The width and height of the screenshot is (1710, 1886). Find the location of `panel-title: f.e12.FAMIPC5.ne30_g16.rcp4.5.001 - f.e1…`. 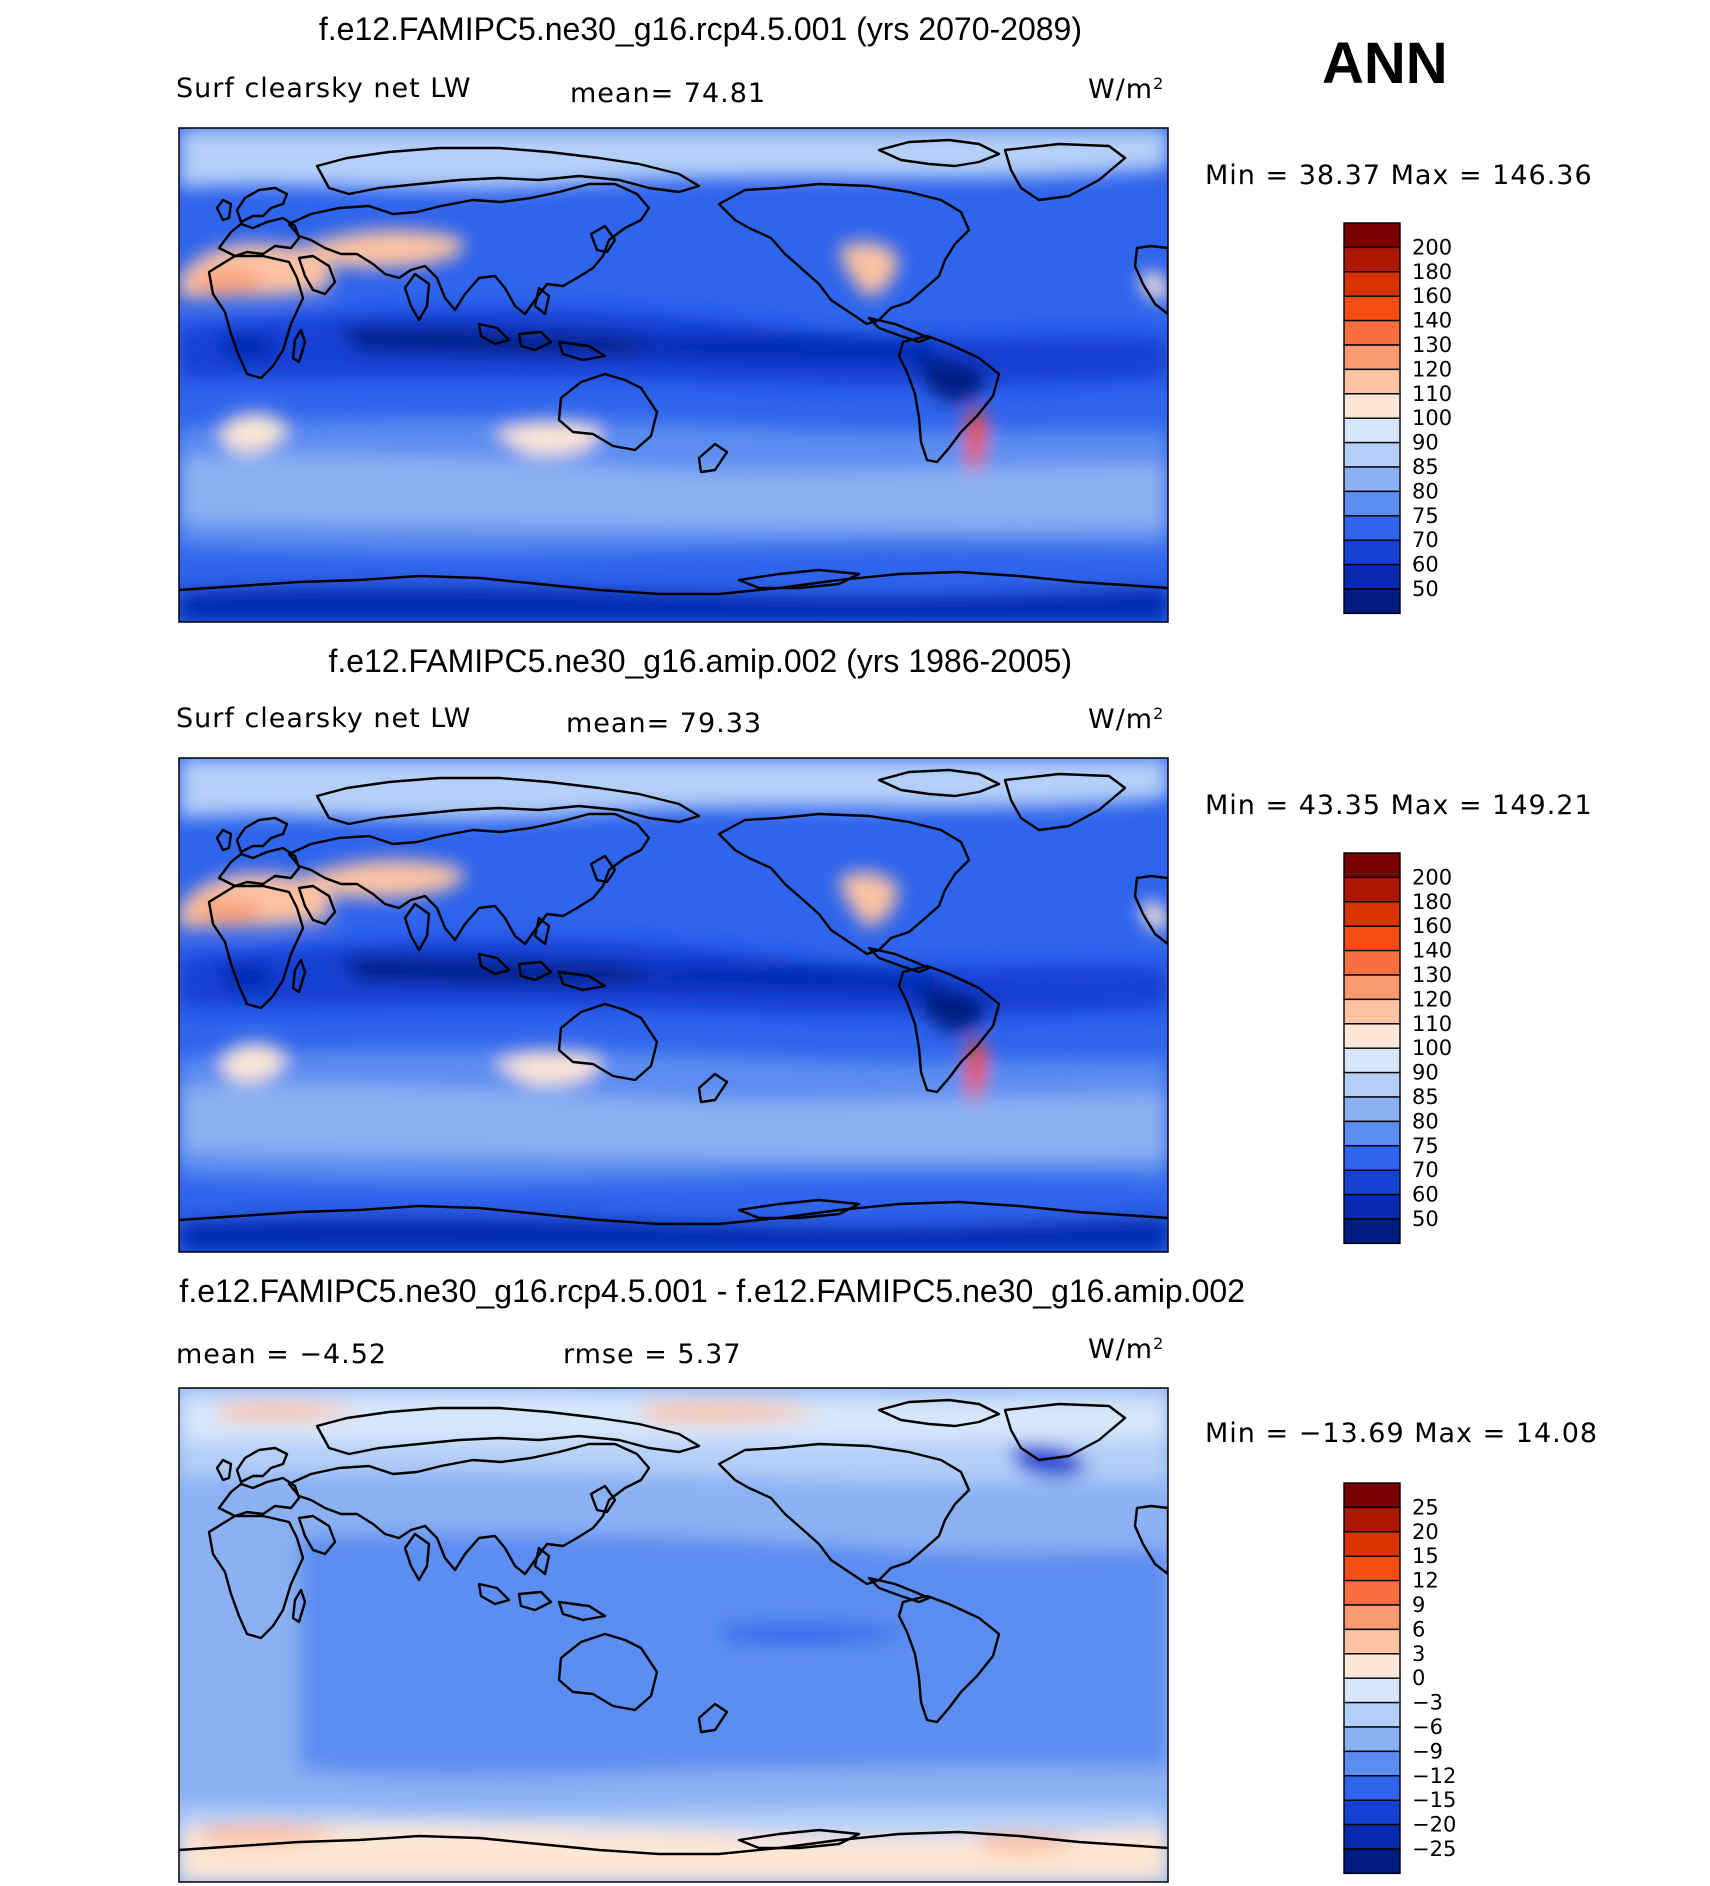

panel-title: f.e12.FAMIPC5.ne30_g16.rcp4.5.001 - f.e1… is located at coordinates (712, 1291).